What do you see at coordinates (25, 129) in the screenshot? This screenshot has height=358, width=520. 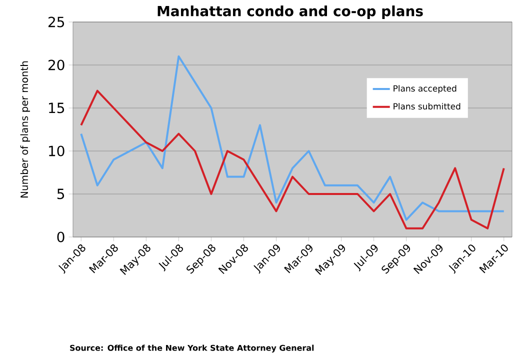 I see `y-axis-title: Number of plans per month` at bounding box center [25, 129].